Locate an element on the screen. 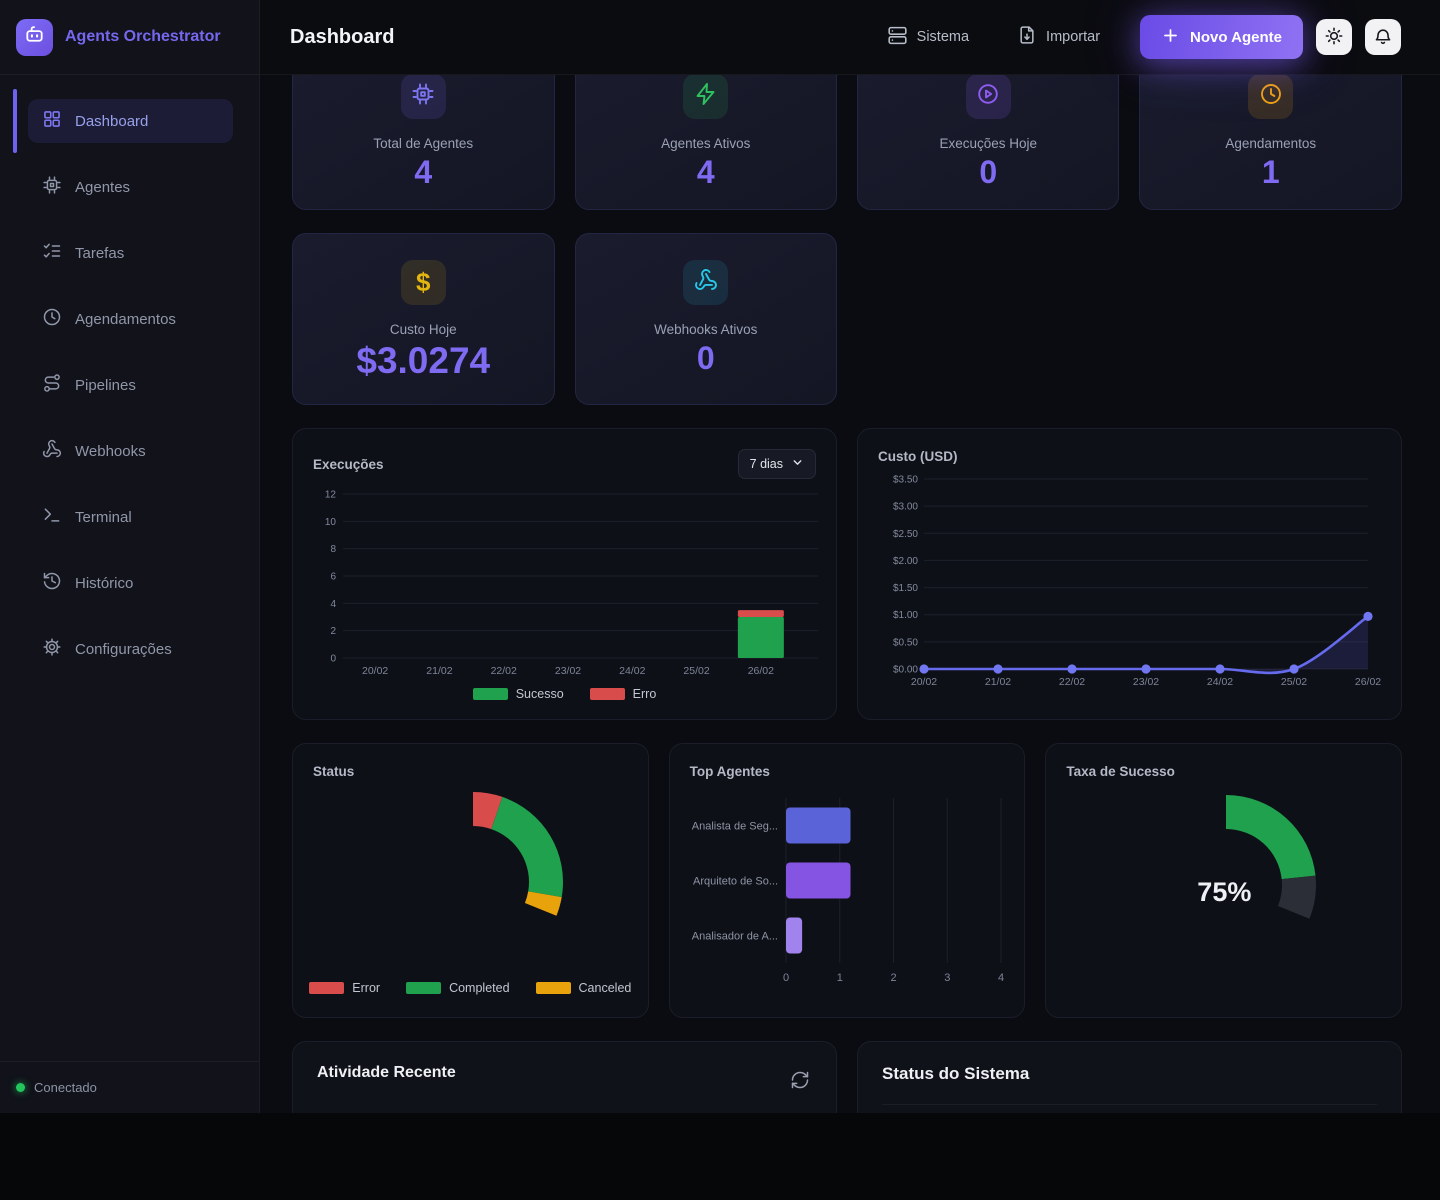  refresh-button is located at coordinates (800, 1081).